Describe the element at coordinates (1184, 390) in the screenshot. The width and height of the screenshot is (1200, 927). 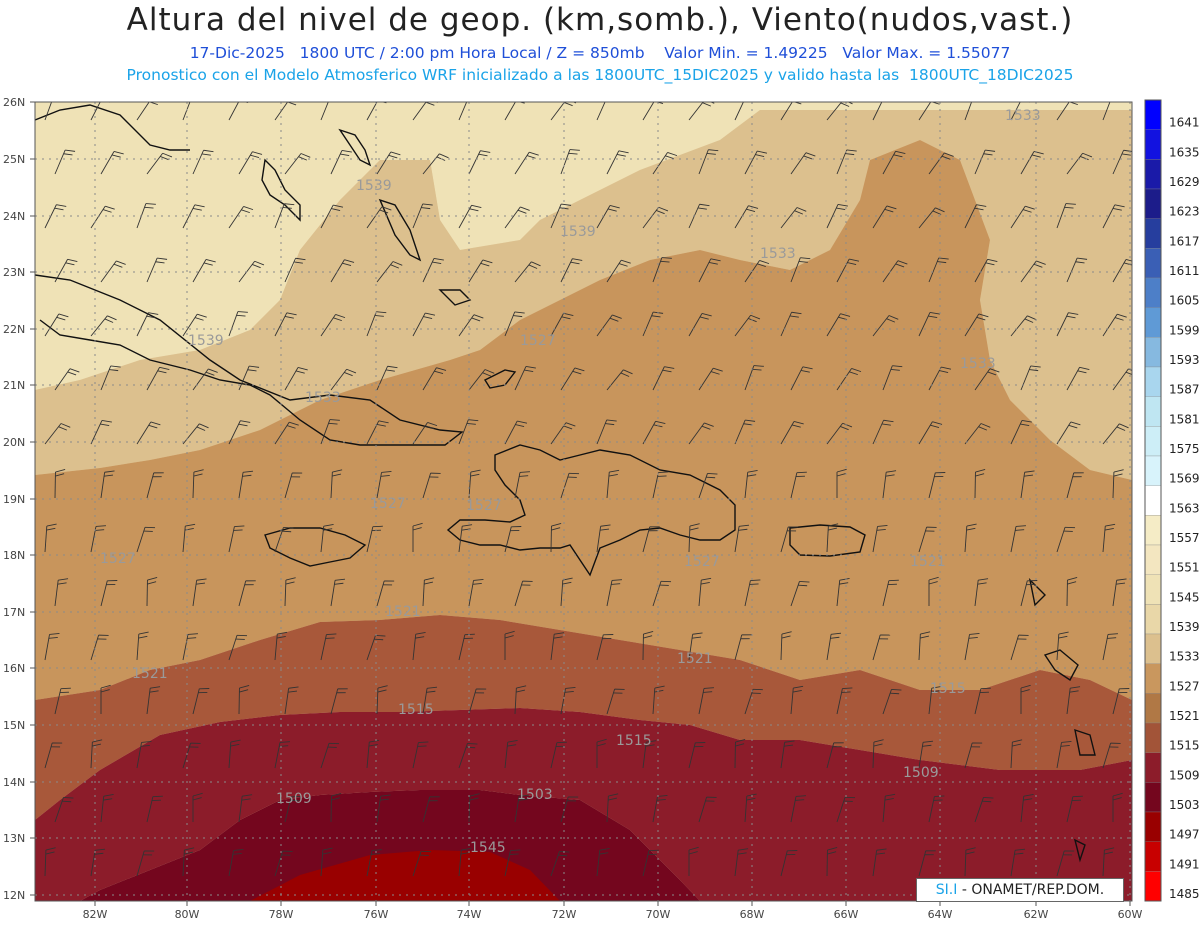
I see `colorbar-label: 1587` at that location.